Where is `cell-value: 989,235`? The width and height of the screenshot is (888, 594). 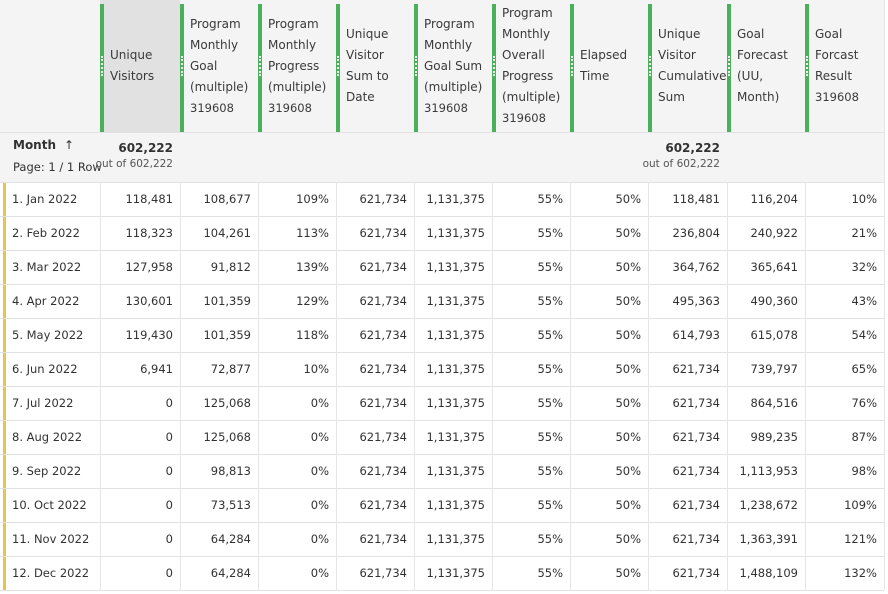
cell-value: 989,235 is located at coordinates (774, 437).